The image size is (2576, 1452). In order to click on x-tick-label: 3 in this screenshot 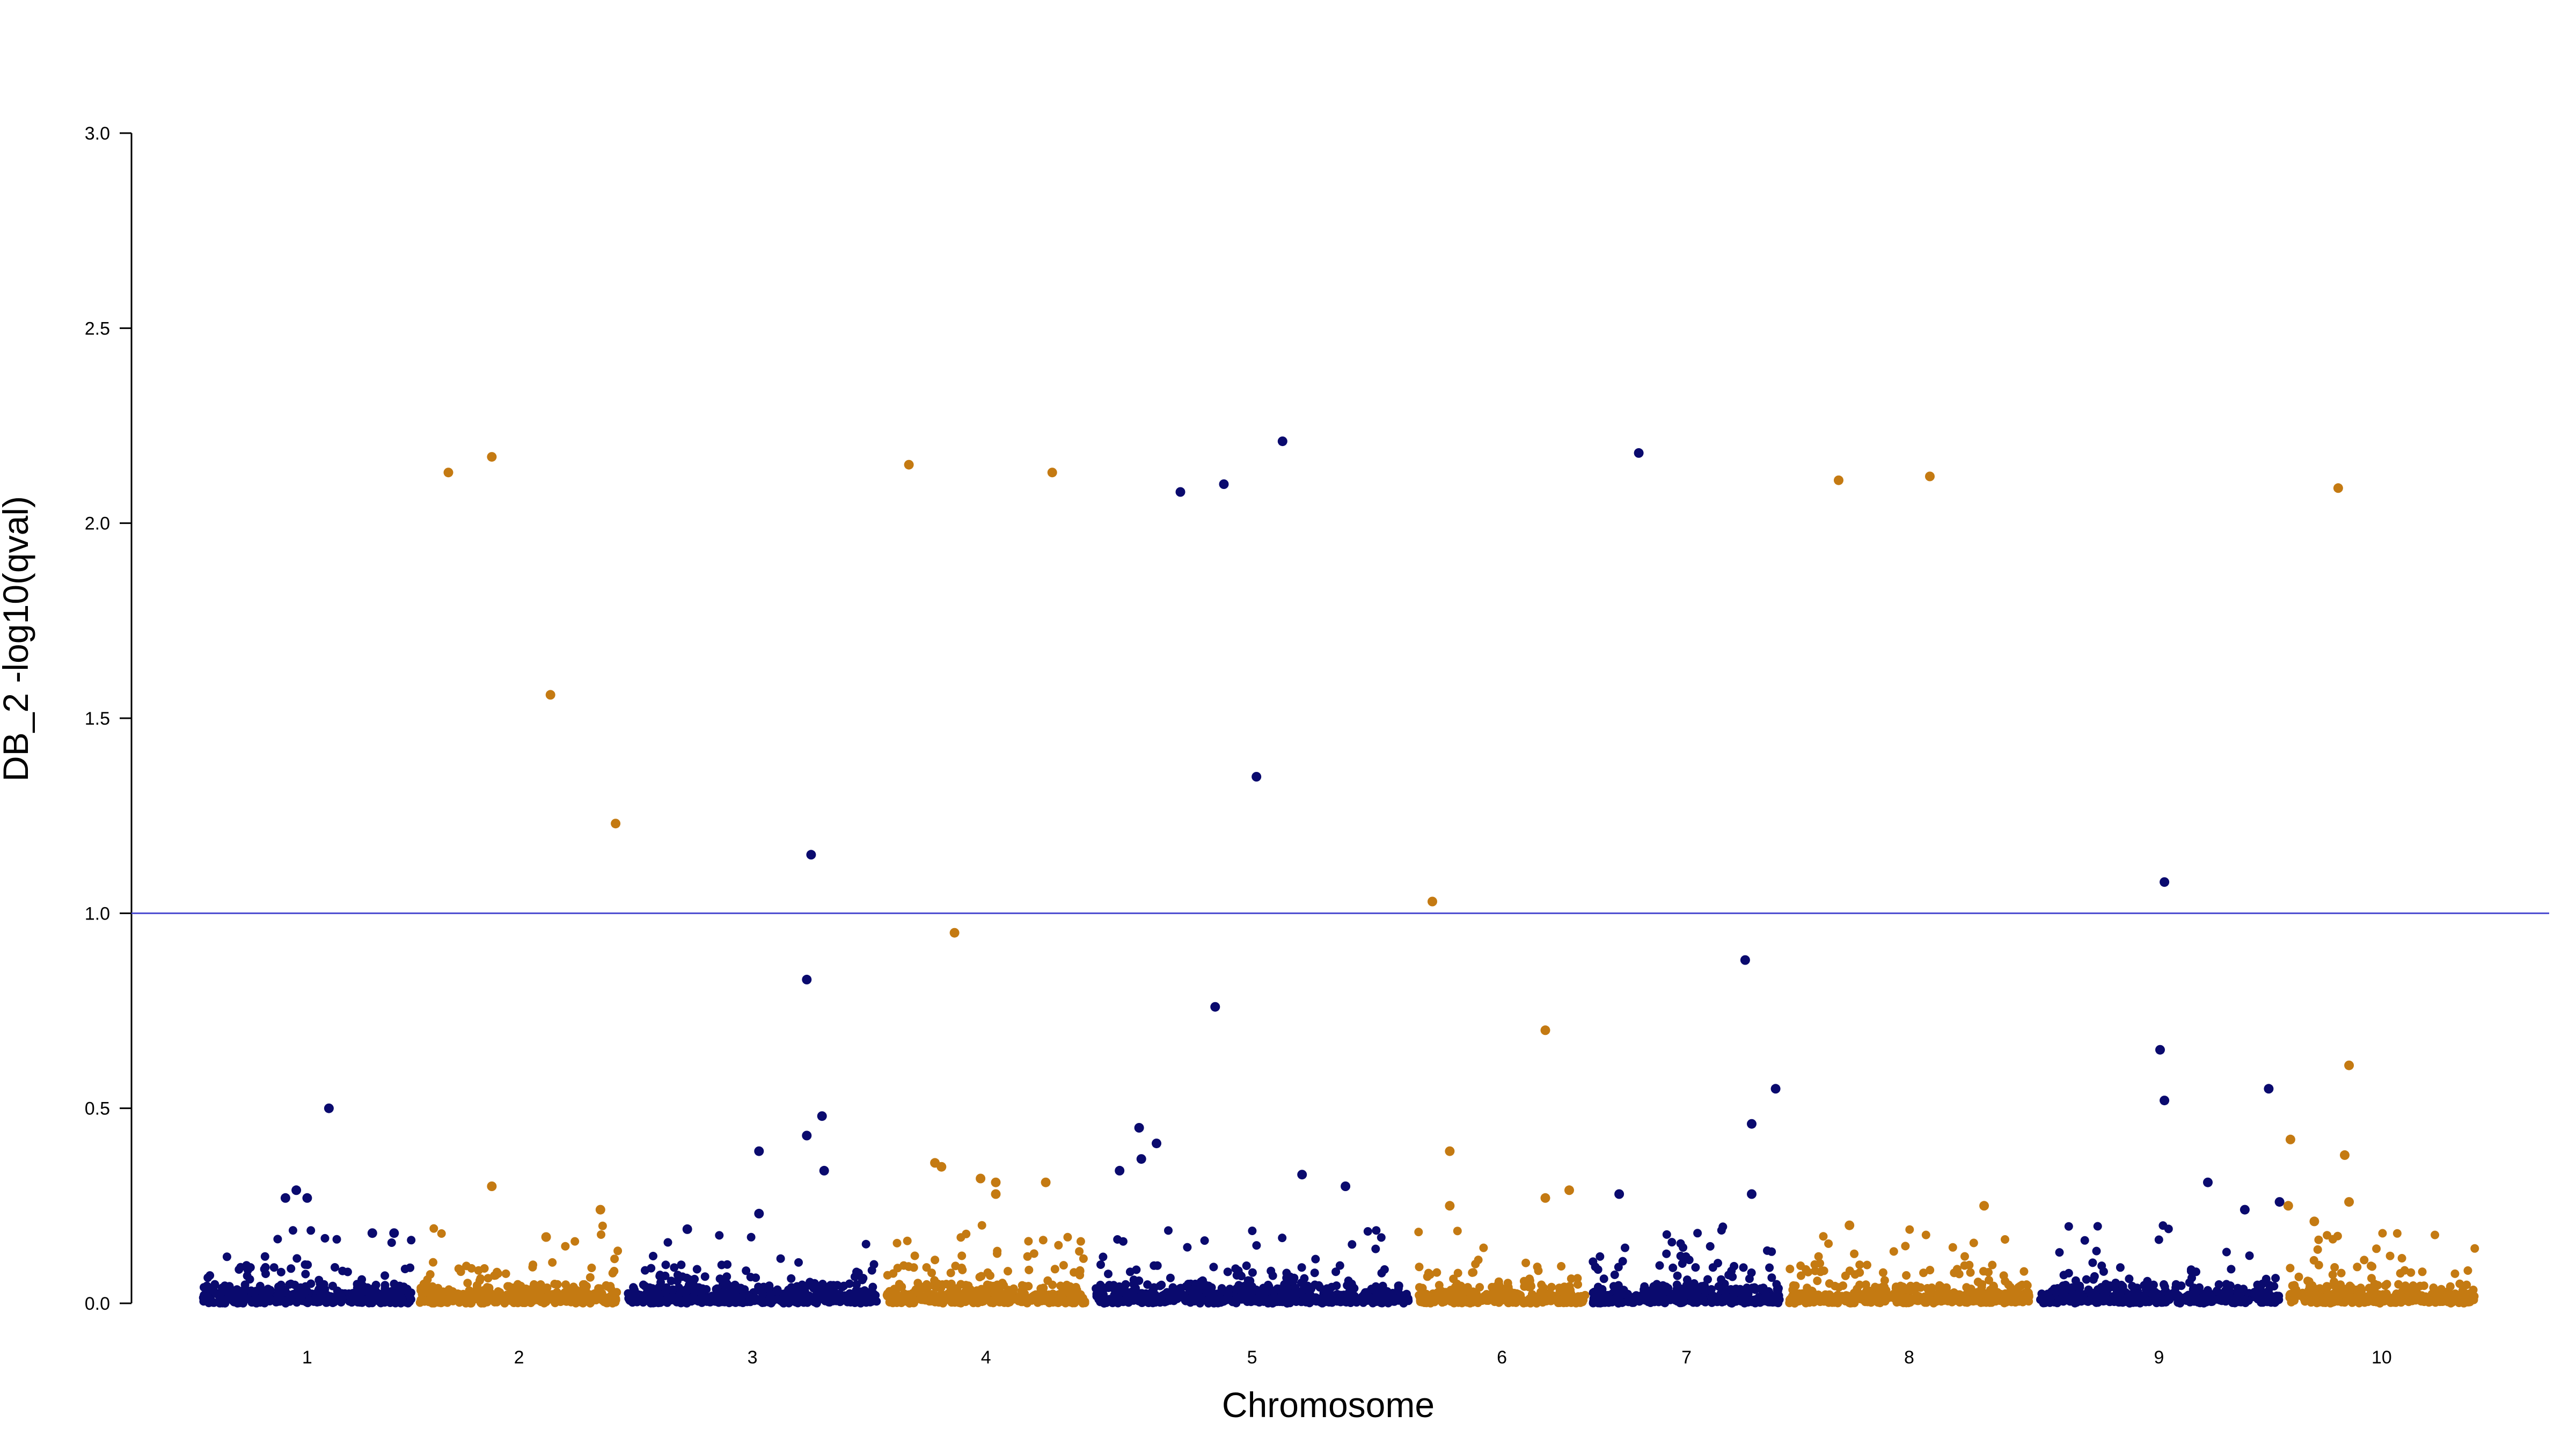, I will do `click(753, 1357)`.